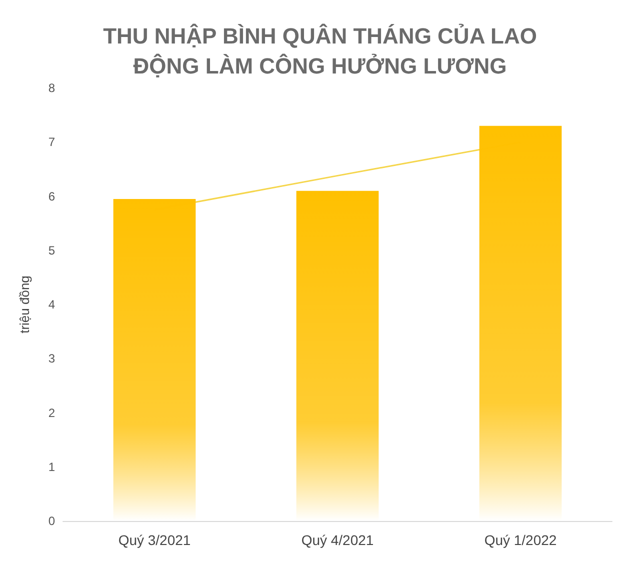 Image resolution: width=640 pixels, height=569 pixels. I want to click on x-tick-label: Quý 4/2021, so click(337, 540).